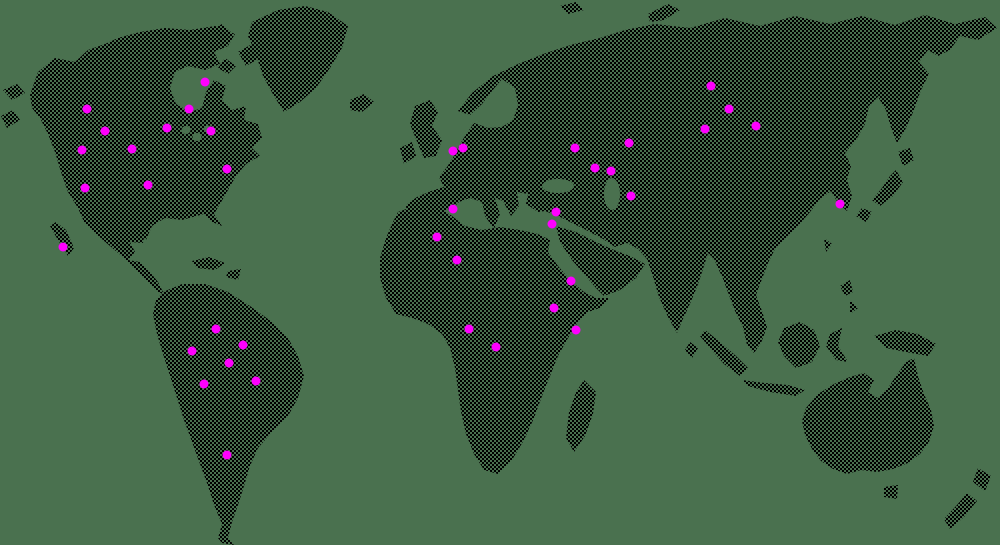  Describe the element at coordinates (362, 103) in the screenshot. I see `island-iceland` at that location.